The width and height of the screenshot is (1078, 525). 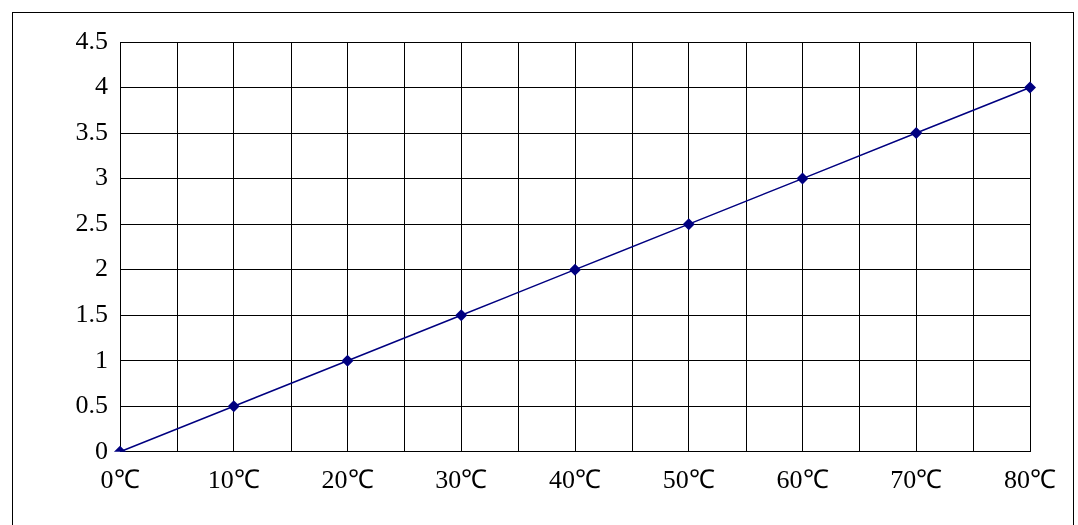 What do you see at coordinates (1030, 480) in the screenshot?
I see `x-tick-label: 80℃` at bounding box center [1030, 480].